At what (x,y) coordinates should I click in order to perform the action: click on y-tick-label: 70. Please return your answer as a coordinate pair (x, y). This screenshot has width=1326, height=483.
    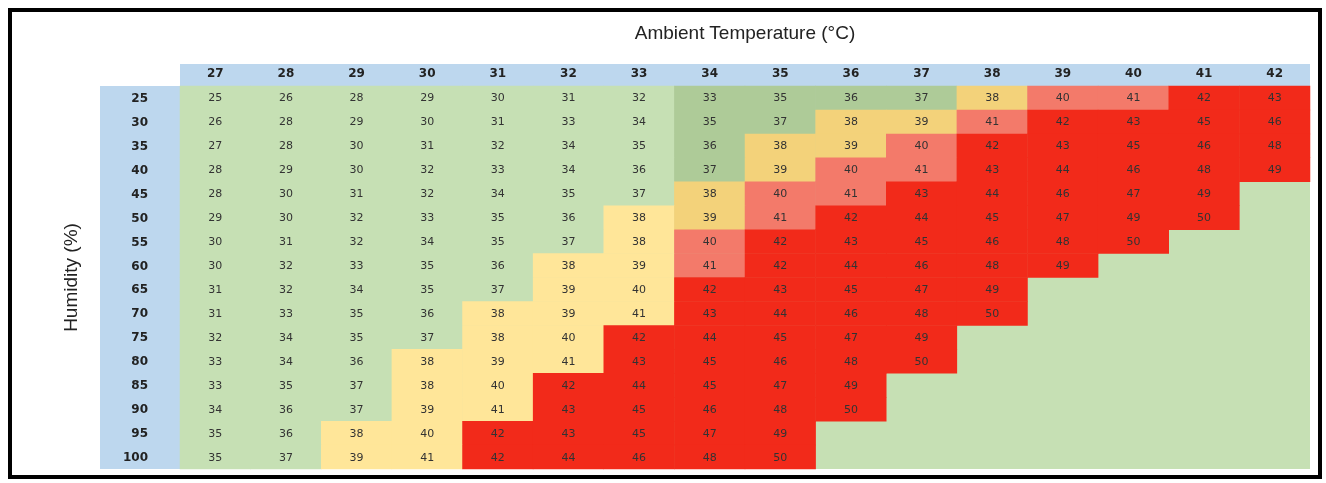
    Looking at the image, I should click on (139, 313).